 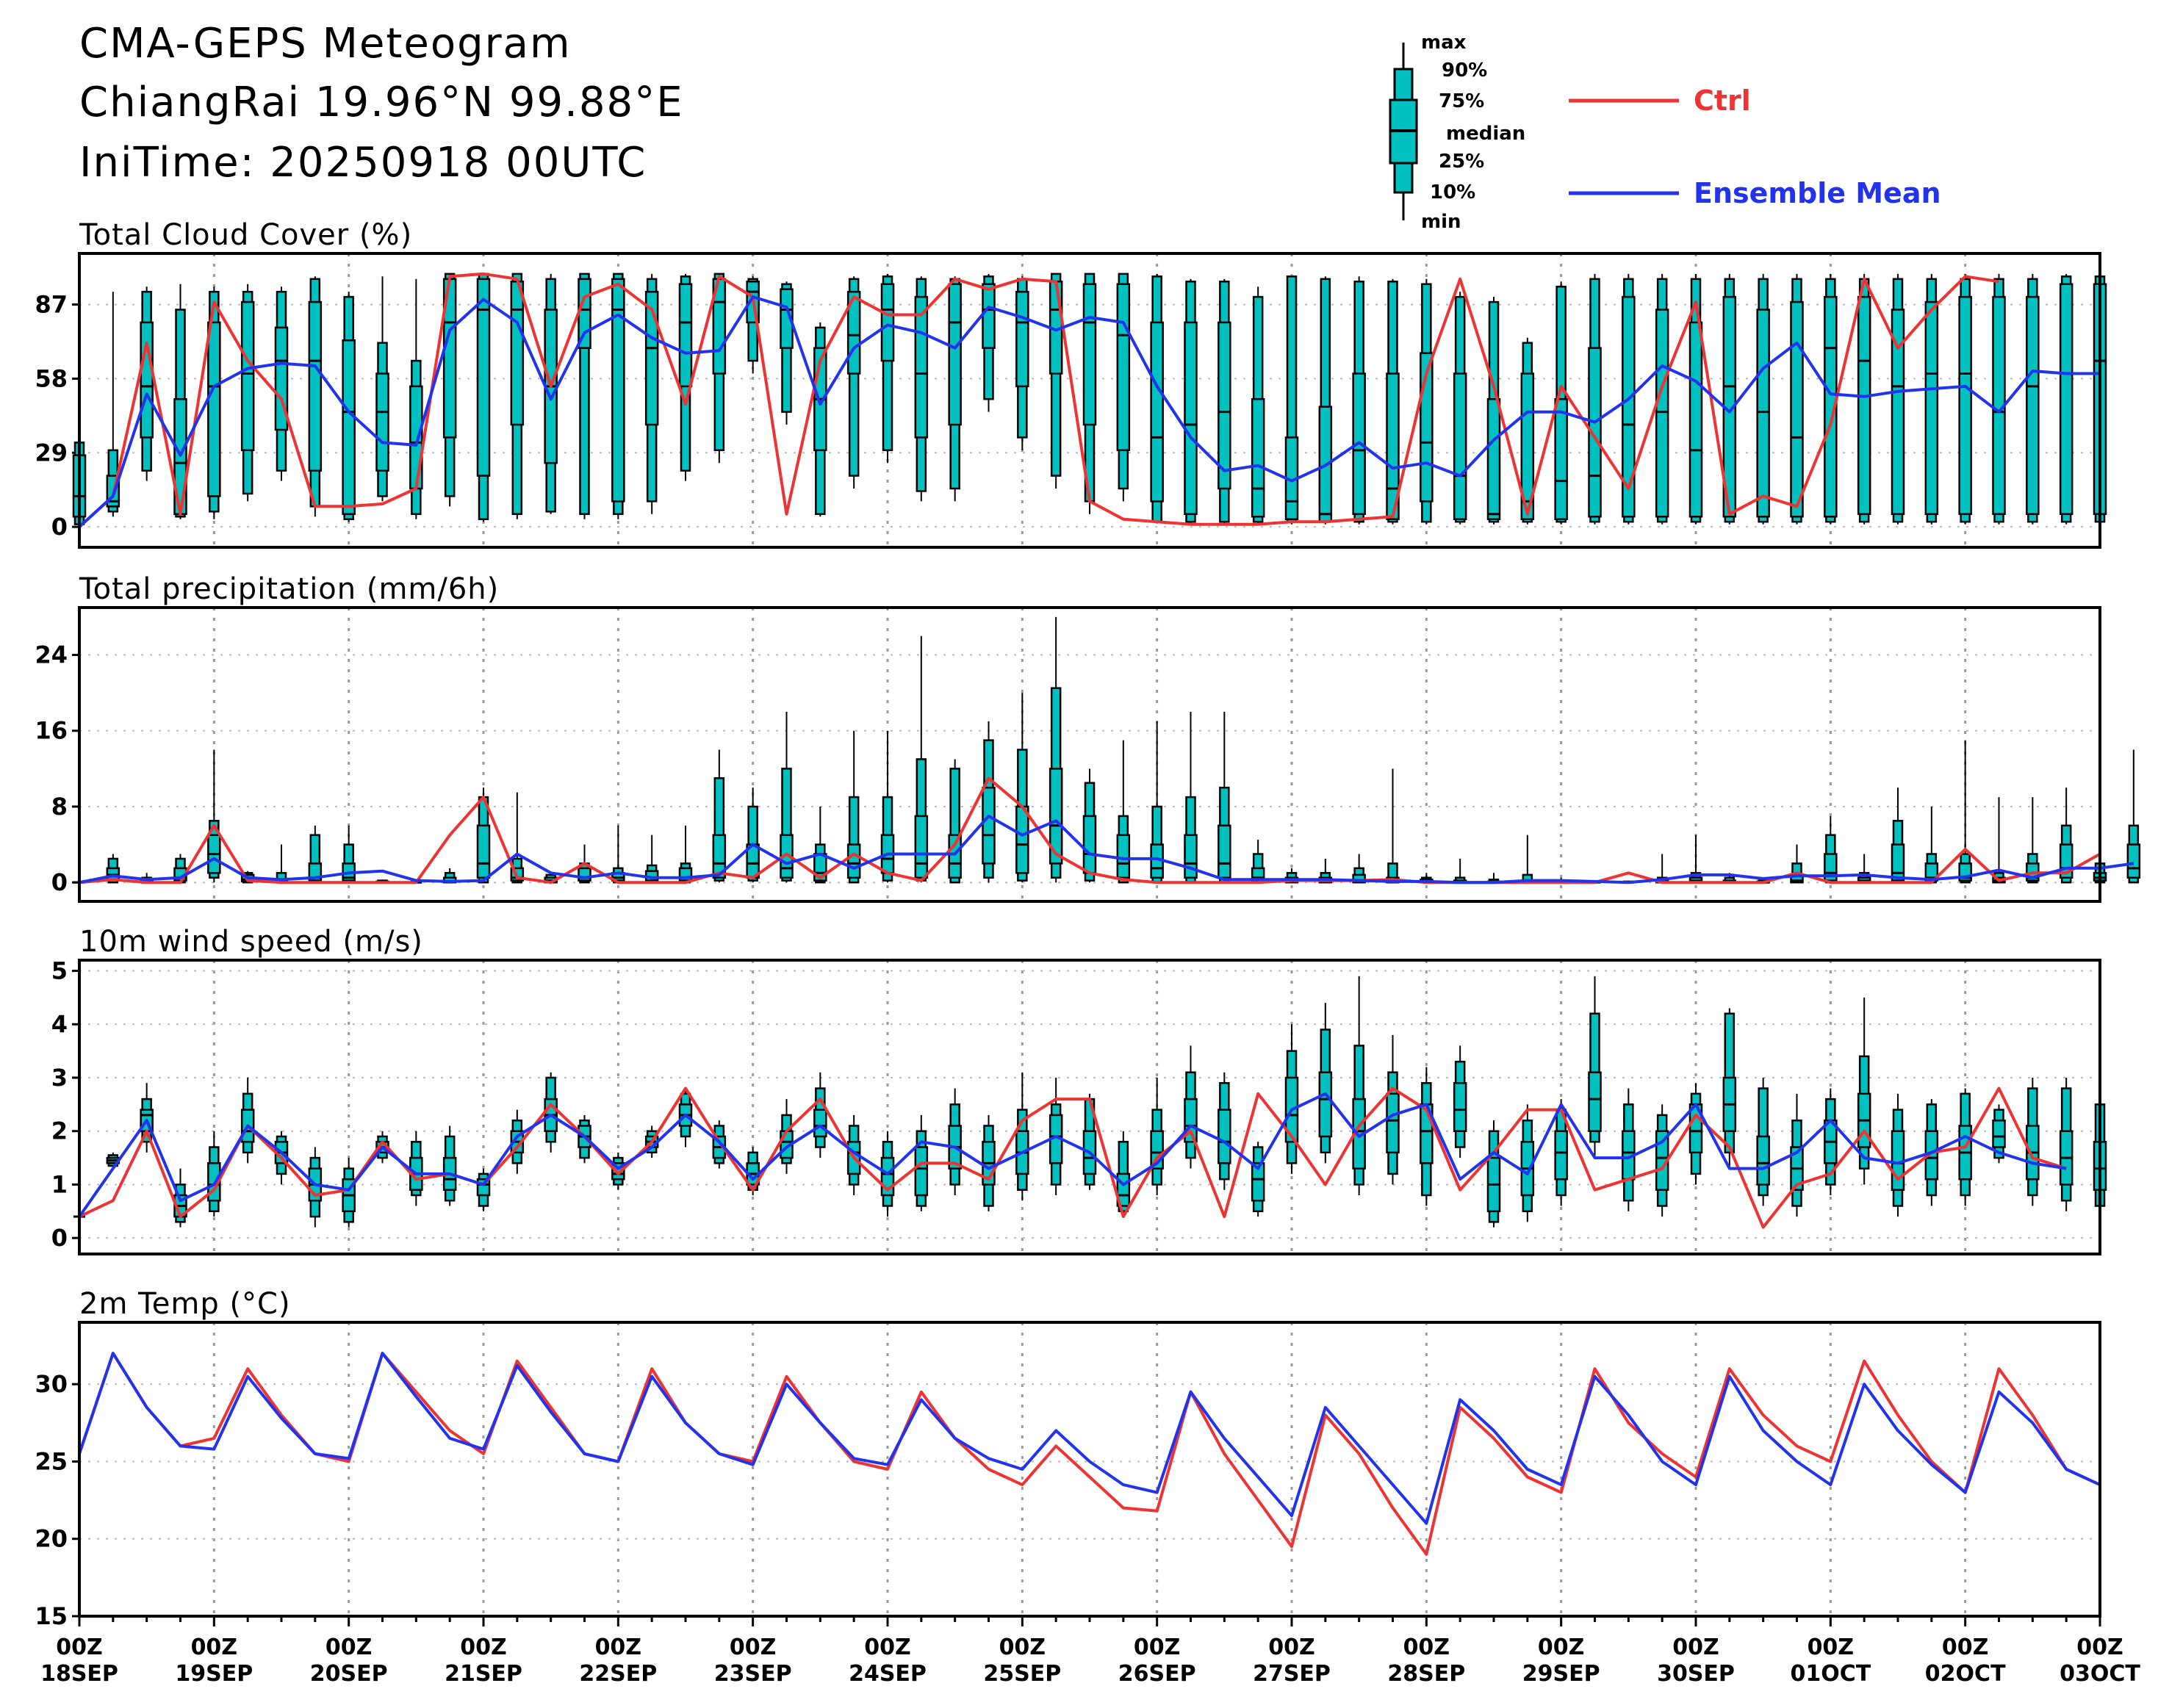 I want to click on x-date-label: 23SEP, so click(x=753, y=1674).